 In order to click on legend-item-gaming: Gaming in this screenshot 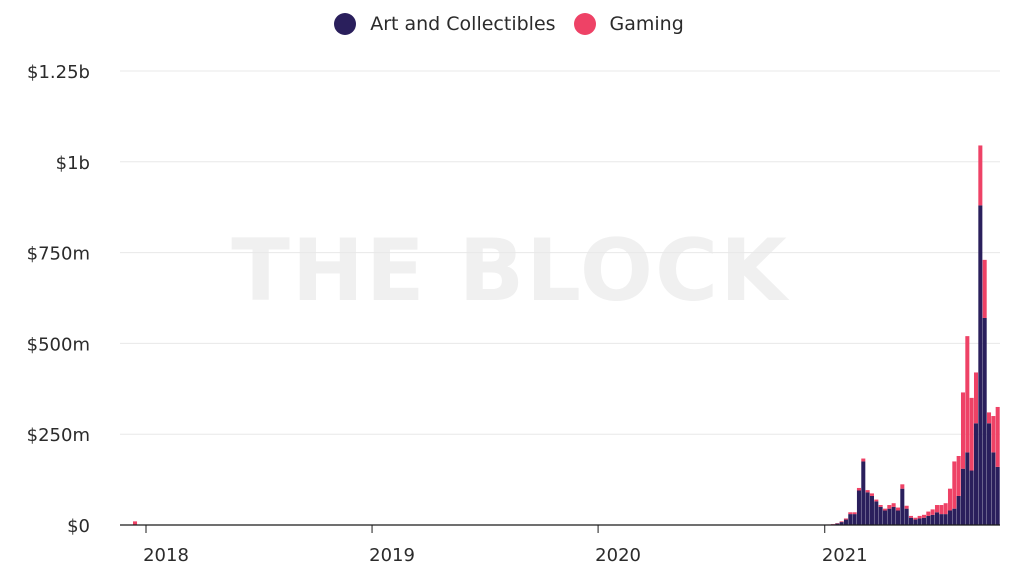, I will do `click(628, 24)`.